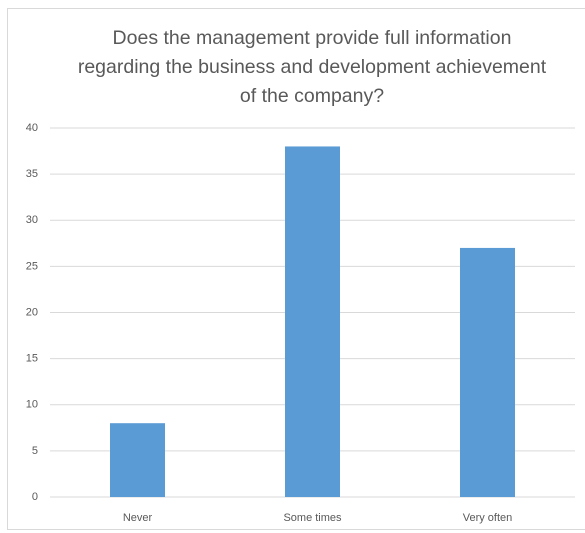  I want to click on x-tick-label: Never, so click(138, 518).